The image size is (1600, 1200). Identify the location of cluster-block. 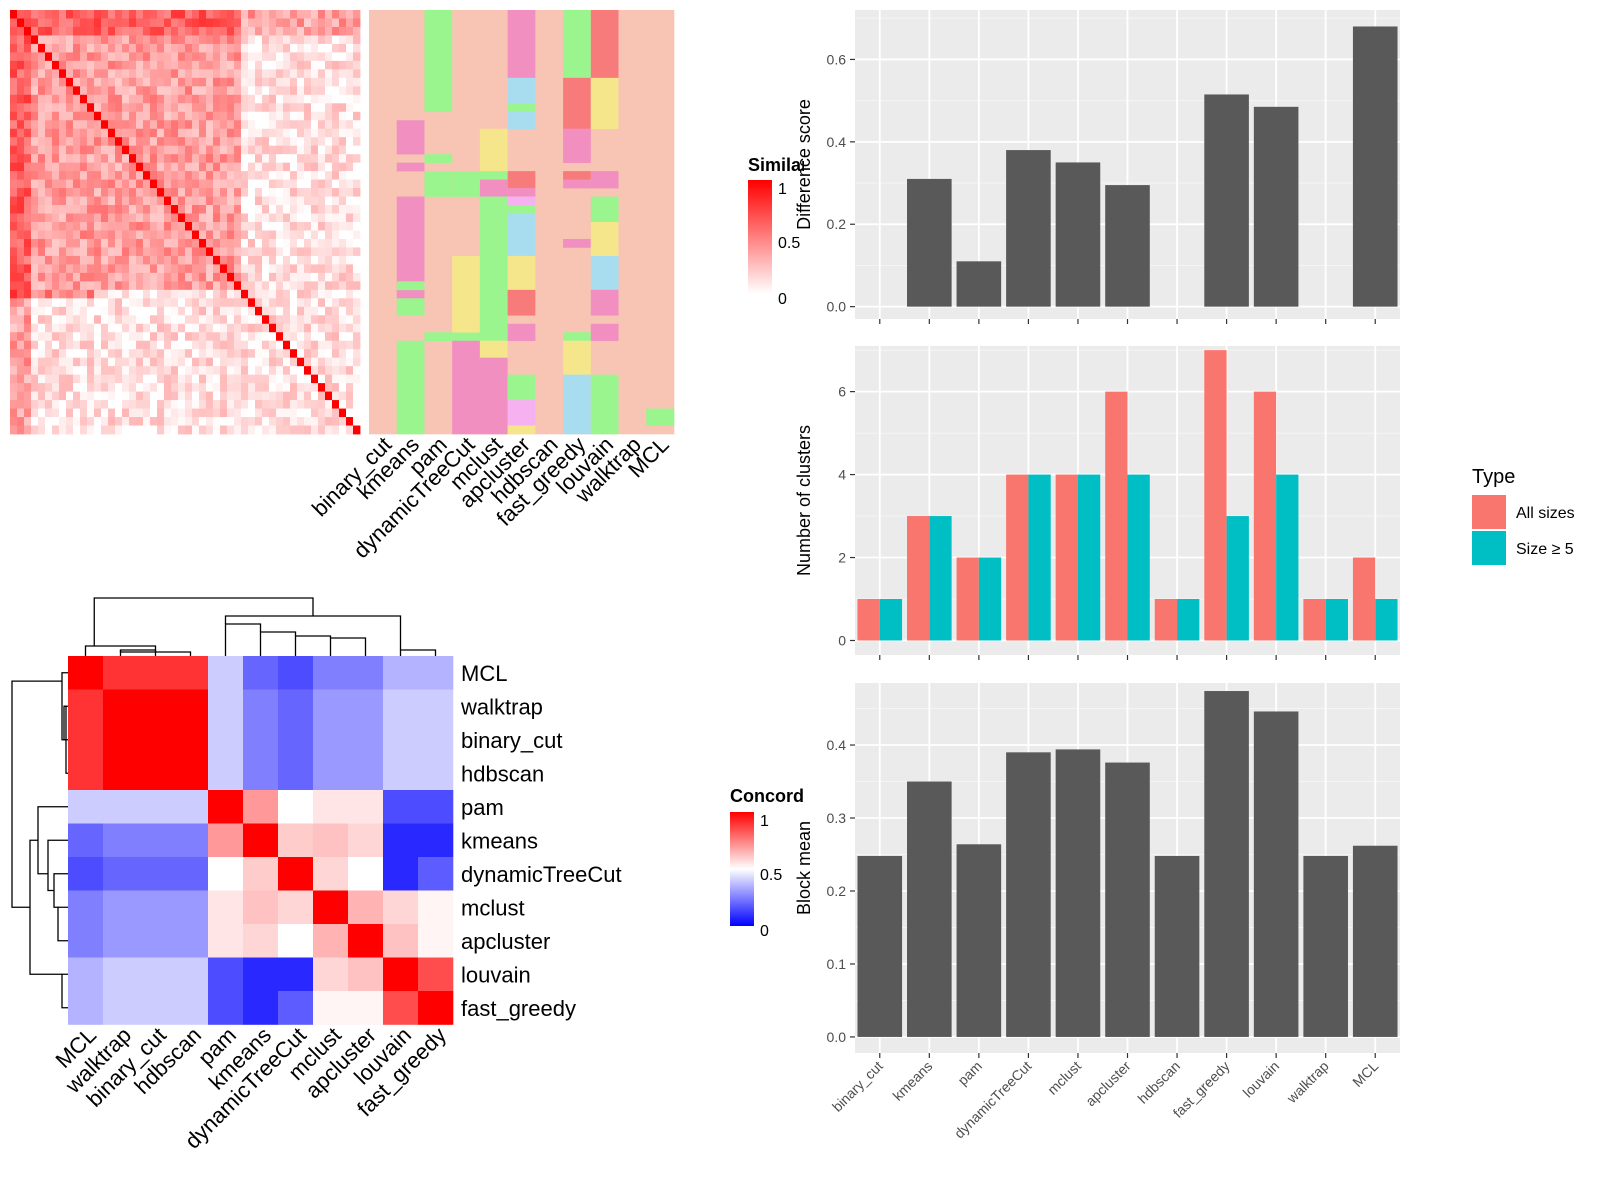
(438, 184).